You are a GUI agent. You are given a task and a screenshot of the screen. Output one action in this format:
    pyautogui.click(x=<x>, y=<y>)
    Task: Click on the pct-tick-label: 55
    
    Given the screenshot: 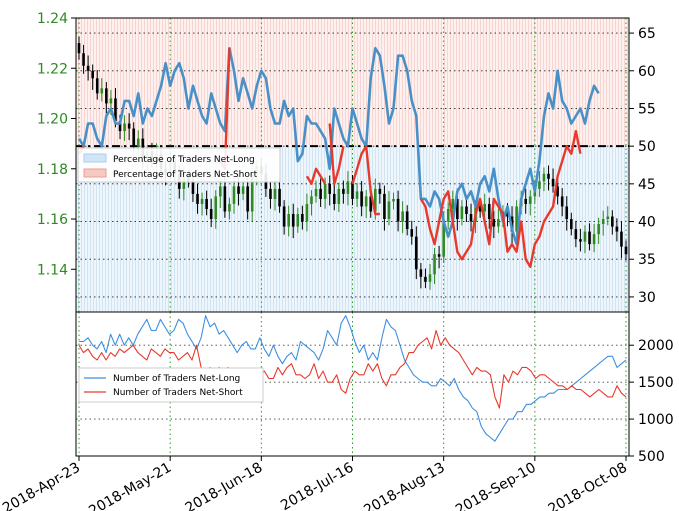 What is the action you would take?
    pyautogui.click(x=647, y=109)
    